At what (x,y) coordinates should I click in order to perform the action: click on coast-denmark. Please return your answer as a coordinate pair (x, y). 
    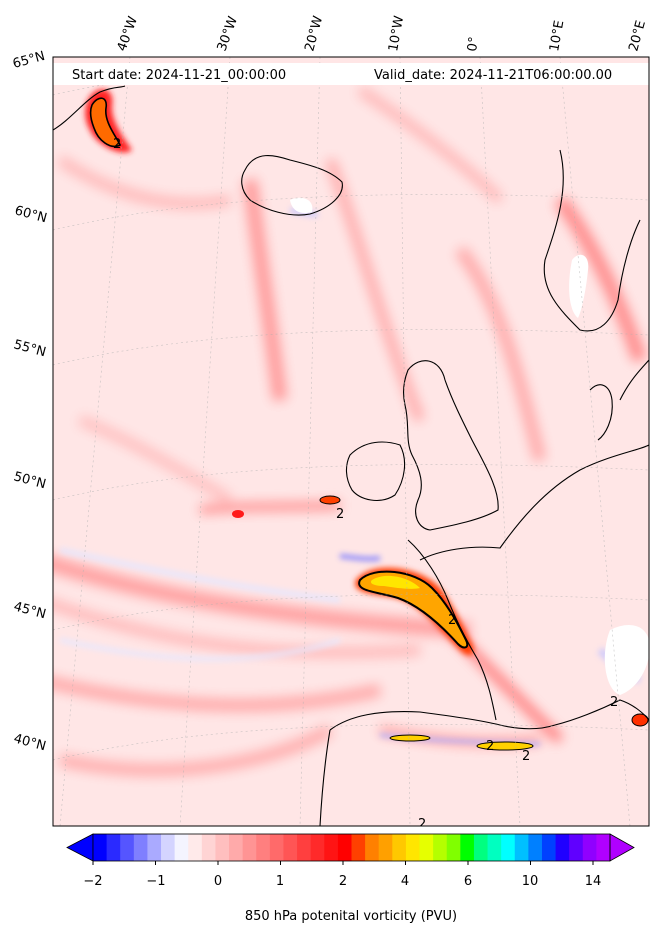
    Looking at the image, I should click on (601, 412).